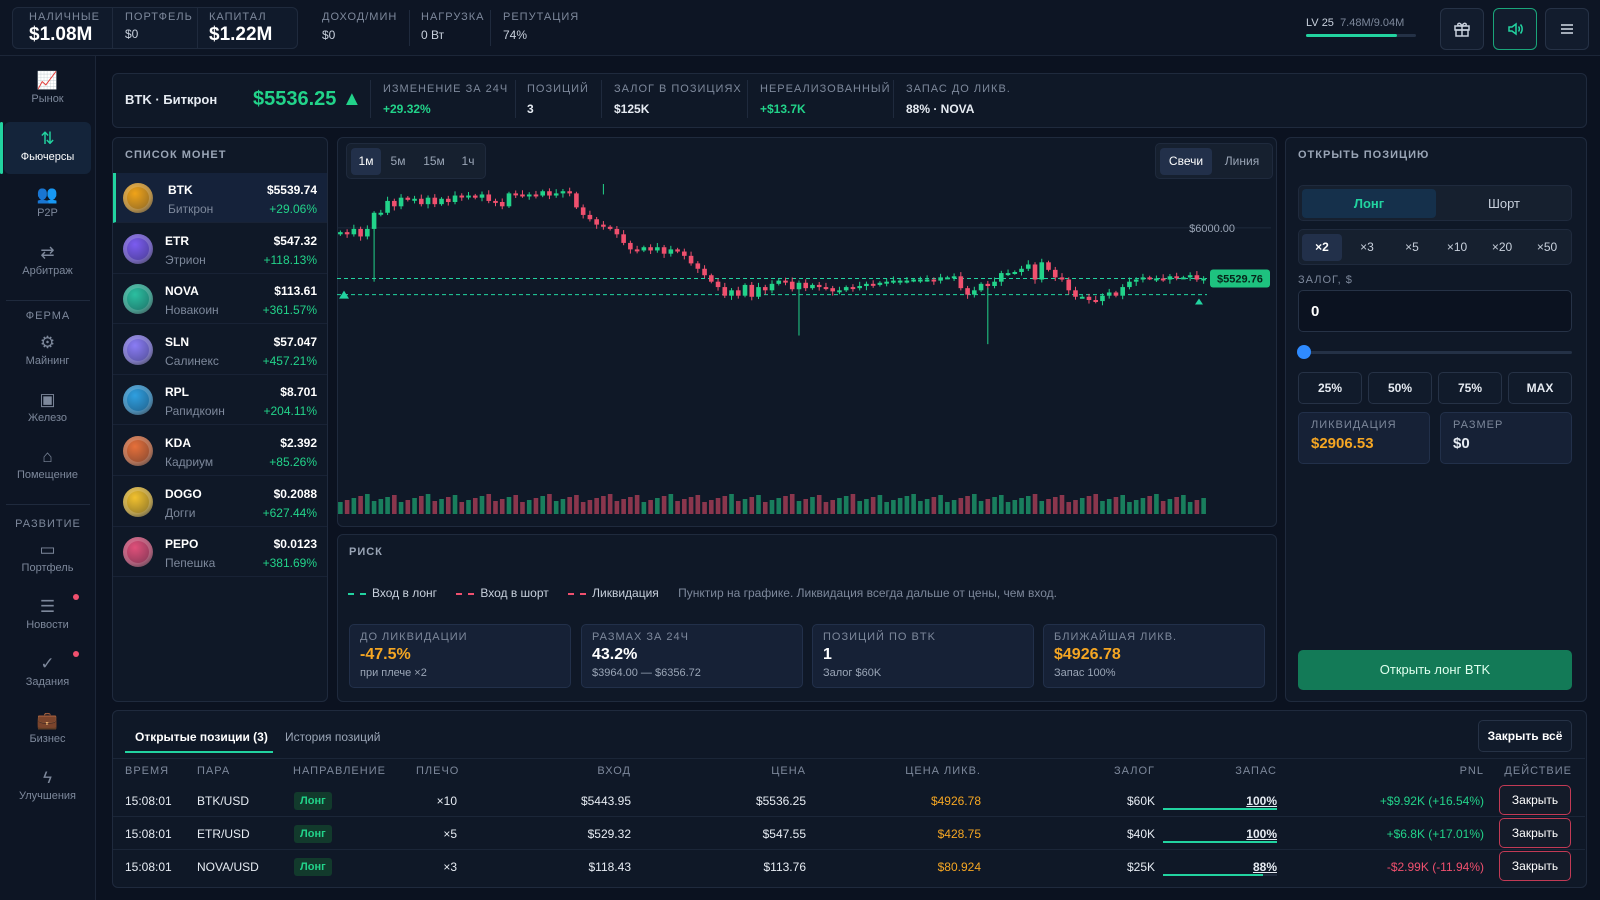 This screenshot has height=900, width=1600. Describe the element at coordinates (47, 787) in the screenshot. I see `sidebar-item-upgrades: ϟ Улучшения` at that location.